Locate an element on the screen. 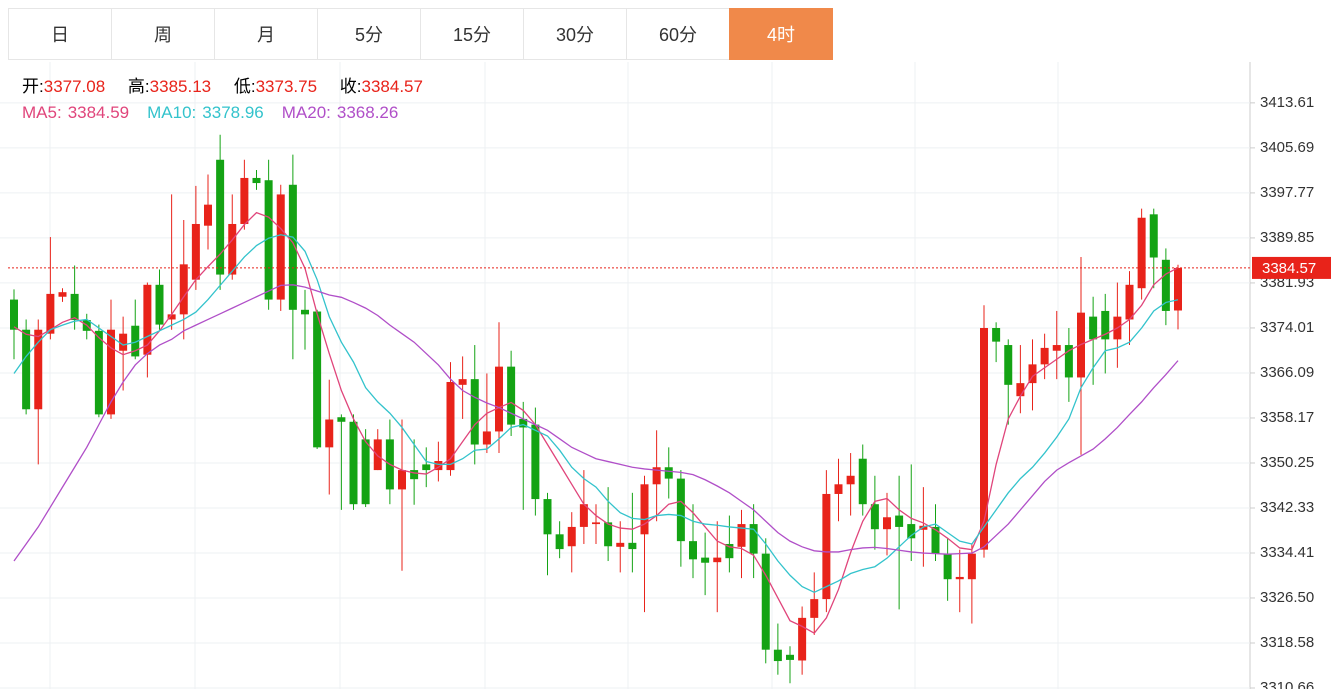 Image resolution: width=1331 pixels, height=689 pixels. period-tab: 30分 is located at coordinates (575, 34).